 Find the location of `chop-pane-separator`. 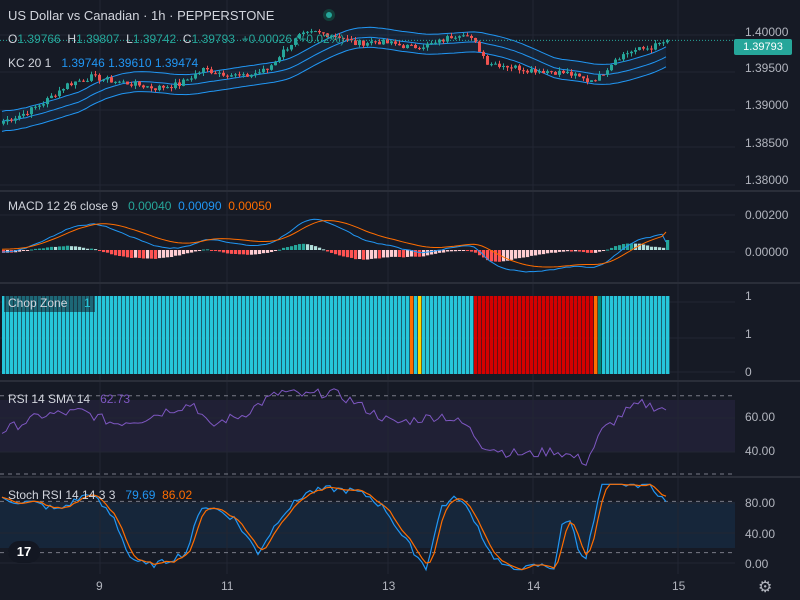

chop-pane-separator is located at coordinates (400, 381).